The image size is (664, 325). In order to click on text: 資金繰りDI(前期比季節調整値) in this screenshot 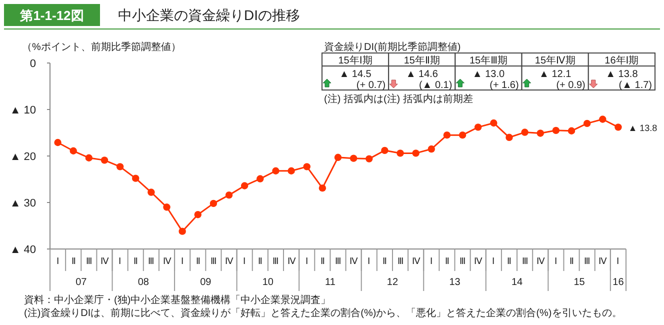, I will do `click(392, 47)`.